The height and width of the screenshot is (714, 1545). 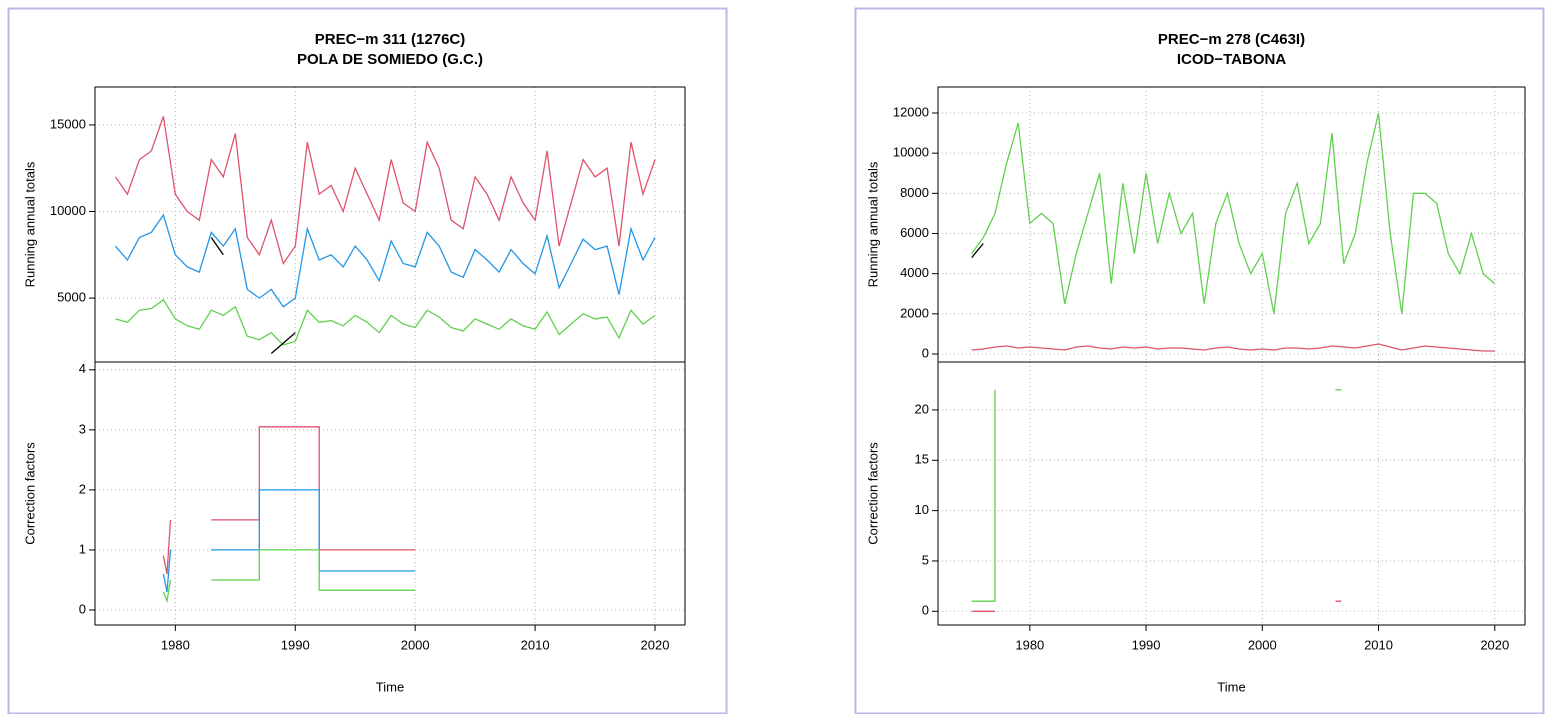 I want to click on chart-subtitle: POLA DE SOMIEDO (G.C.), so click(x=390, y=59).